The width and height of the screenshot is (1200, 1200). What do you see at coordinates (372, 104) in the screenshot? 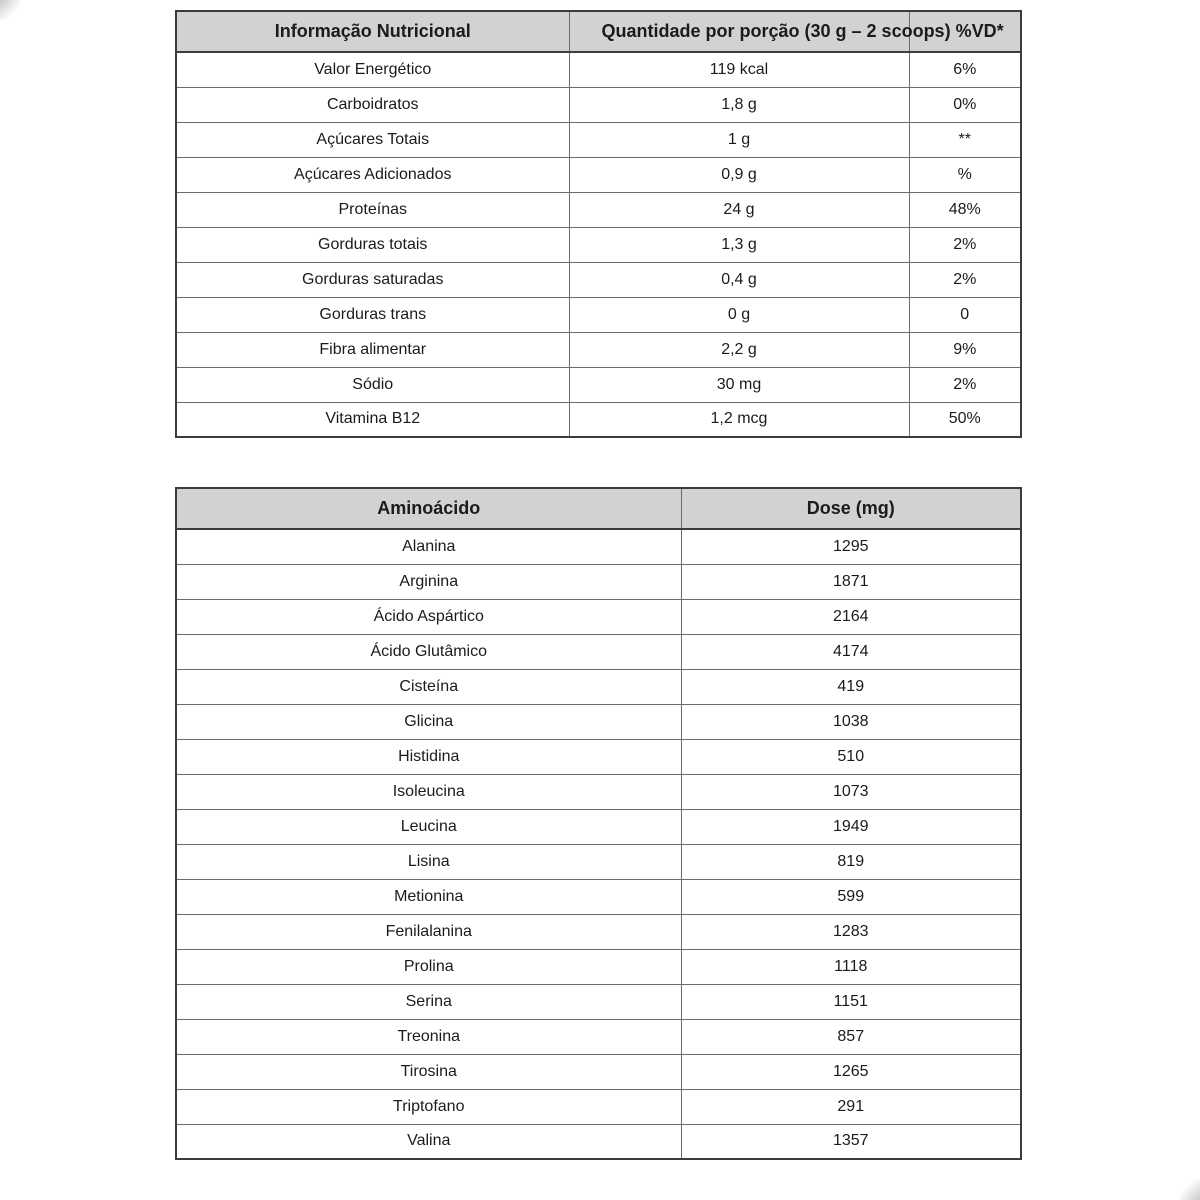
I see `nutrient-label: Carboidratos` at bounding box center [372, 104].